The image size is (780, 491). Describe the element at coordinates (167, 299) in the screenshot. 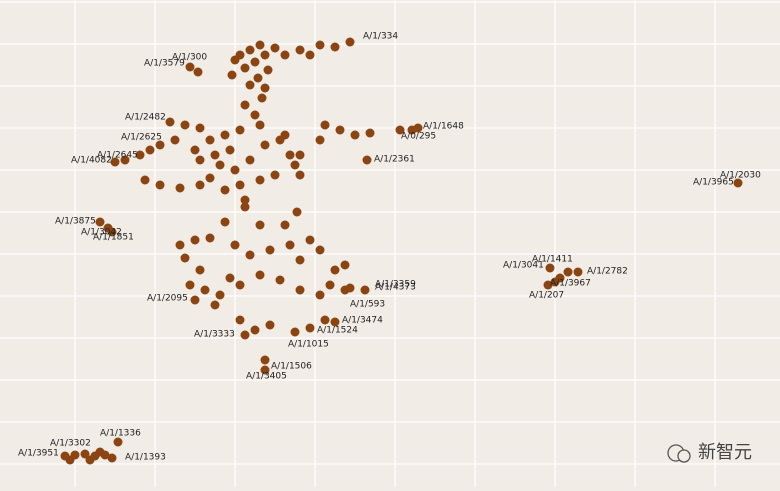

I see `point-label: A/1/2095` at that location.